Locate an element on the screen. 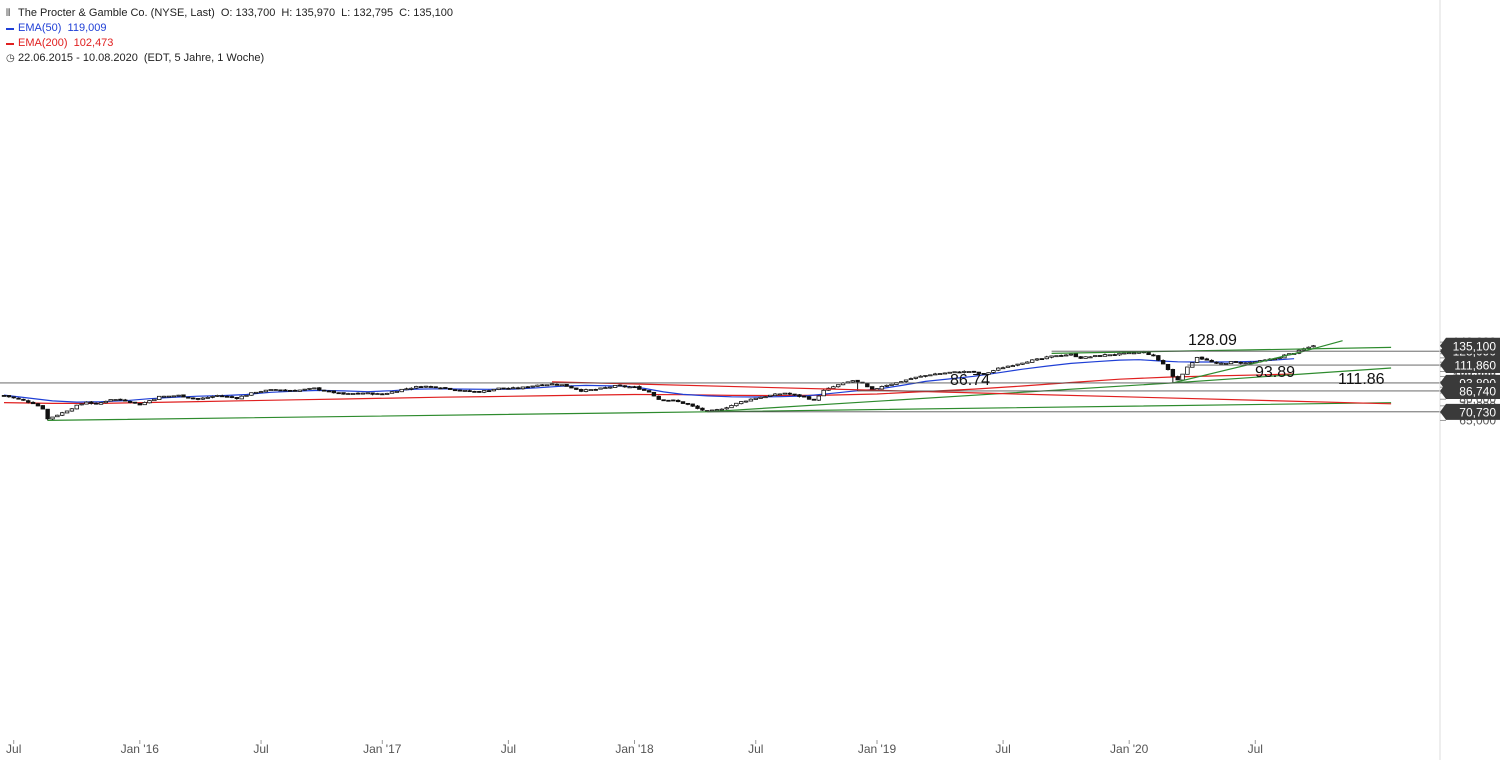 The width and height of the screenshot is (1500, 760). x-tick-label: Jan '16 is located at coordinates (140, 749).